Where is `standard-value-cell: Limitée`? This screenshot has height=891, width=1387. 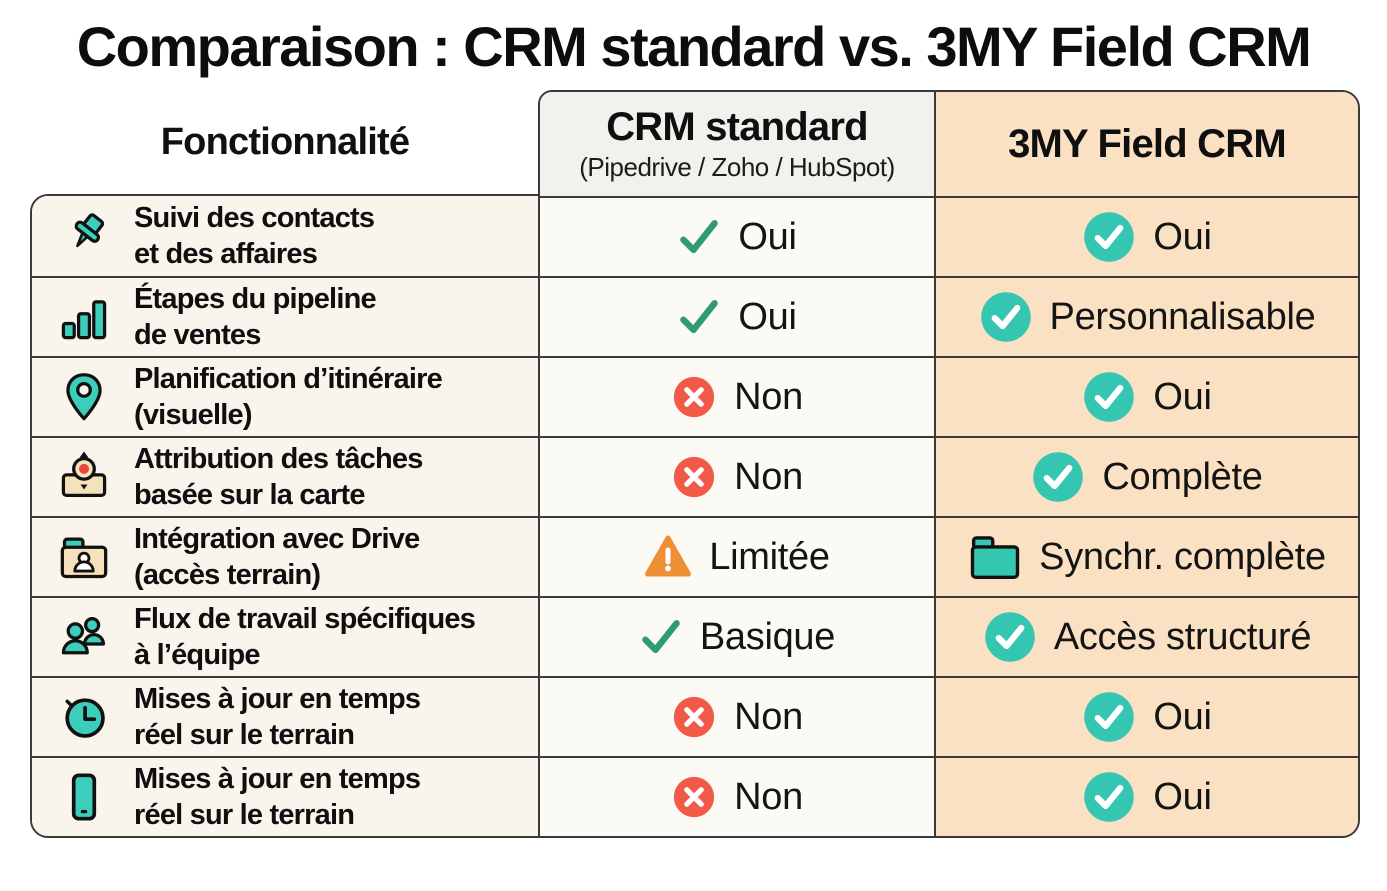
standard-value-cell: Limitée is located at coordinates (737, 556).